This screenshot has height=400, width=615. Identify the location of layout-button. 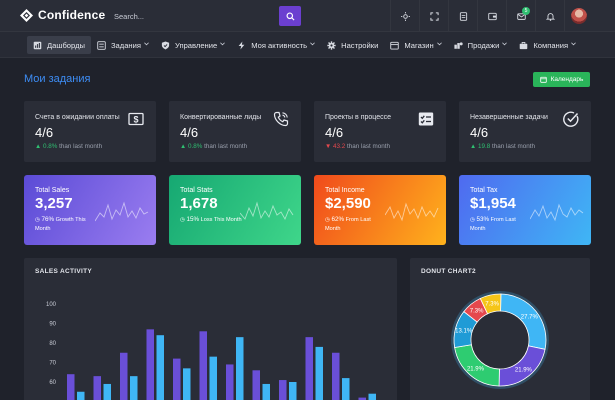
(491, 16).